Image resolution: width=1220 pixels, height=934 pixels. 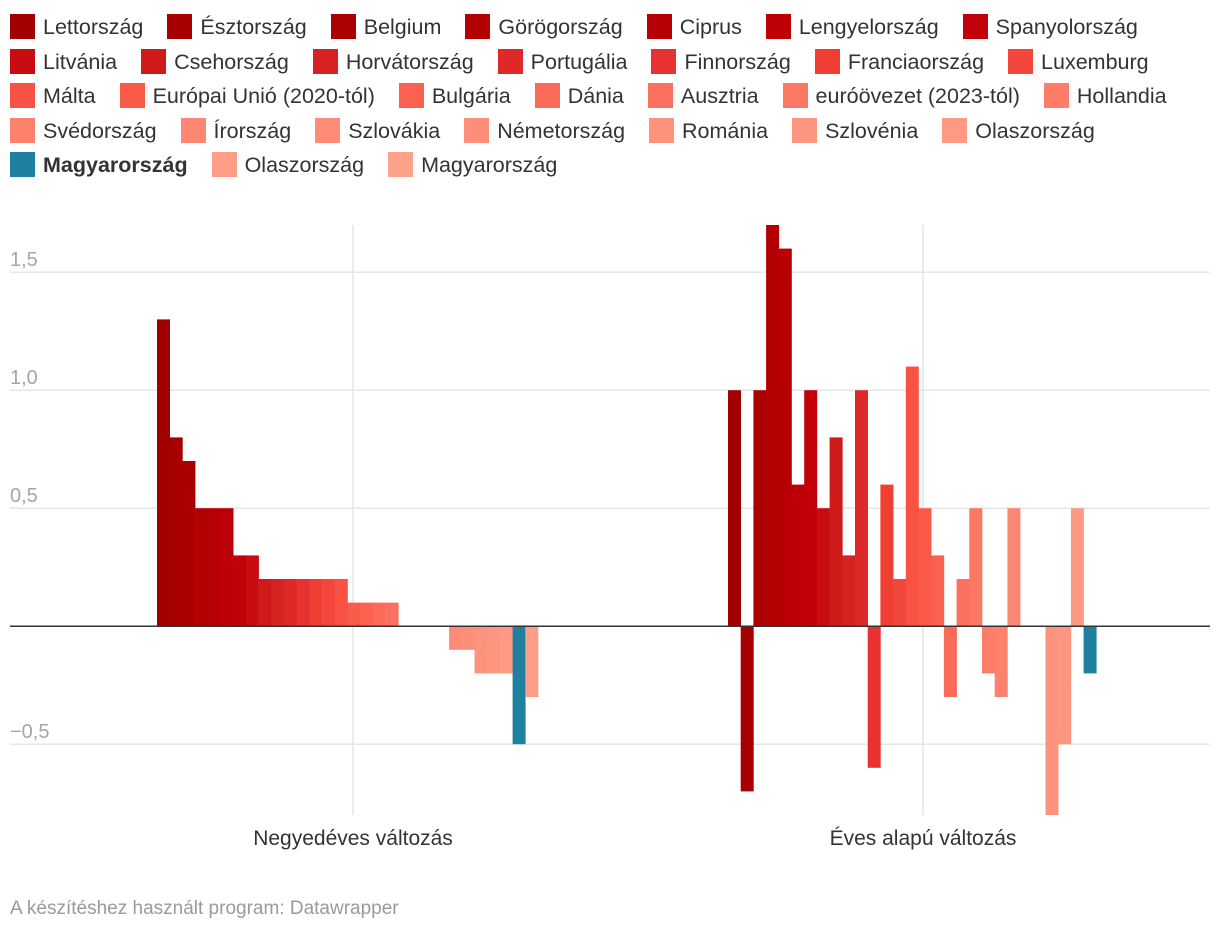 What do you see at coordinates (93, 27) in the screenshot?
I see `legend-label: Lettország` at bounding box center [93, 27].